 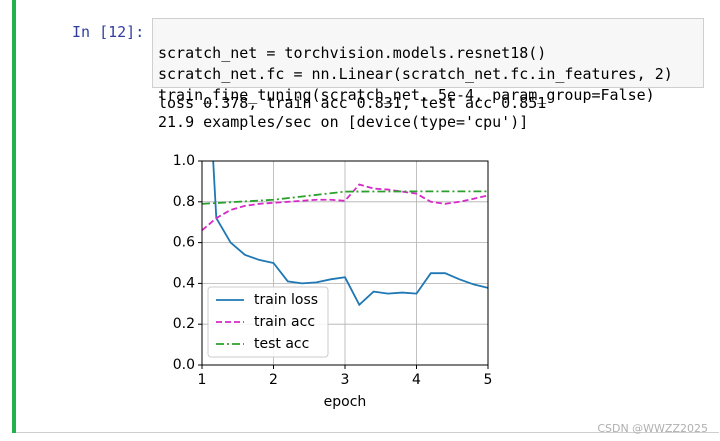 What do you see at coordinates (273, 380) in the screenshot?
I see `x-tick-label: 2` at bounding box center [273, 380].